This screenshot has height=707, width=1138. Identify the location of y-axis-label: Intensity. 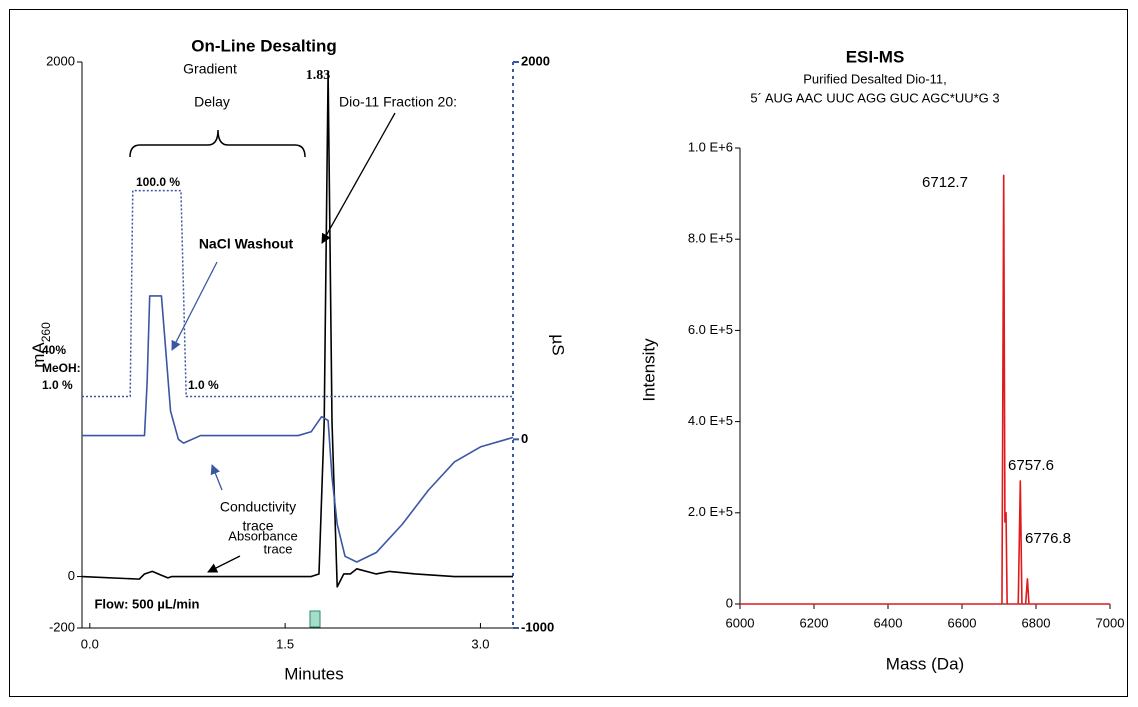
(648, 370).